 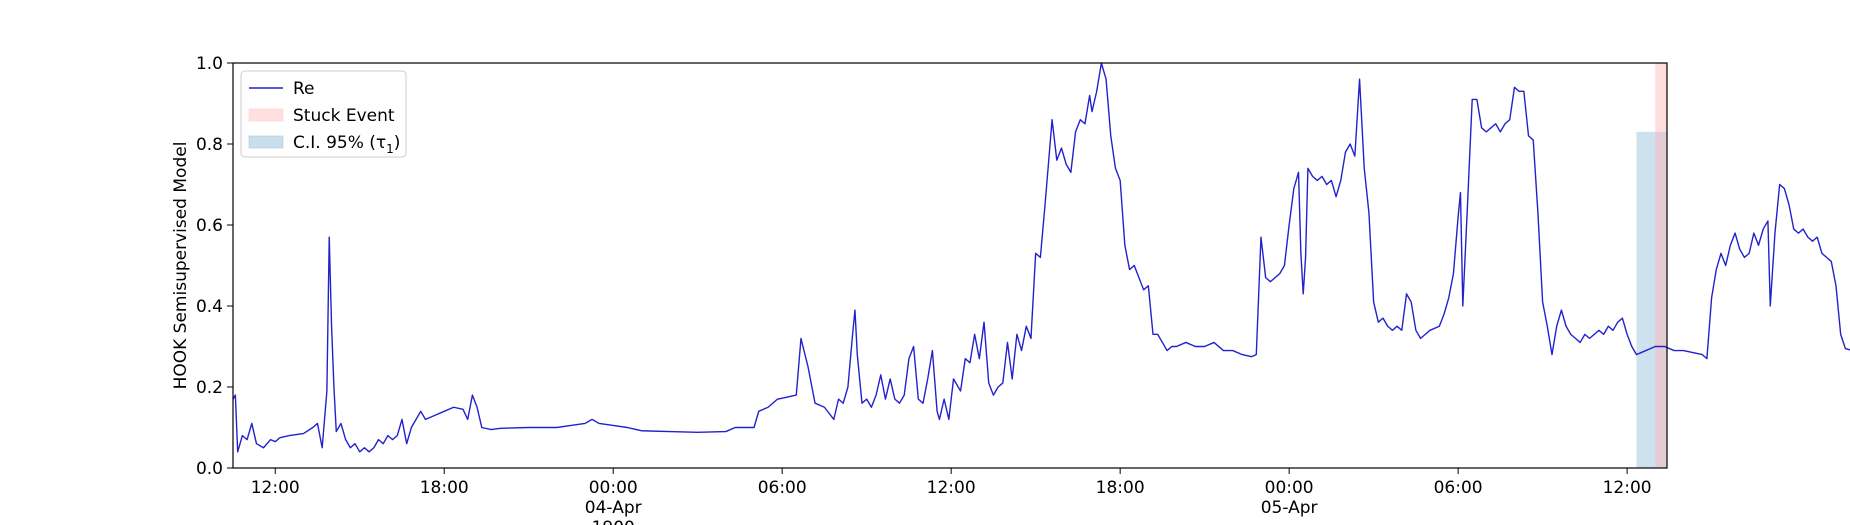 What do you see at coordinates (209, 388) in the screenshot?
I see `y-tick-label: 0.2` at bounding box center [209, 388].